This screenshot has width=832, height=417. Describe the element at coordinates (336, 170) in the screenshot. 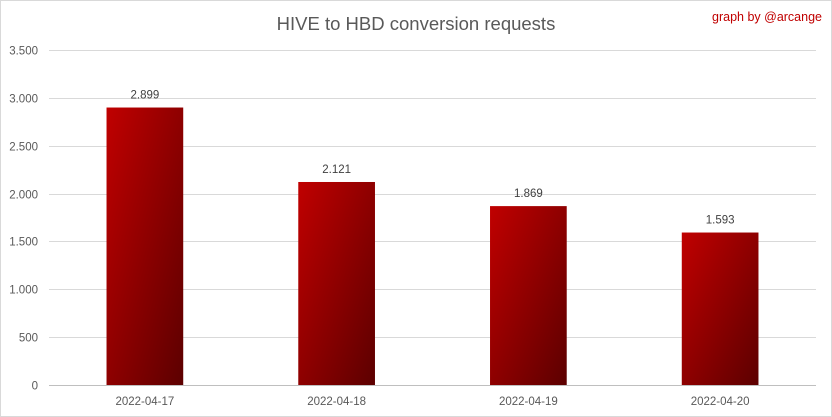

I see `data-label: 2.121` at that location.